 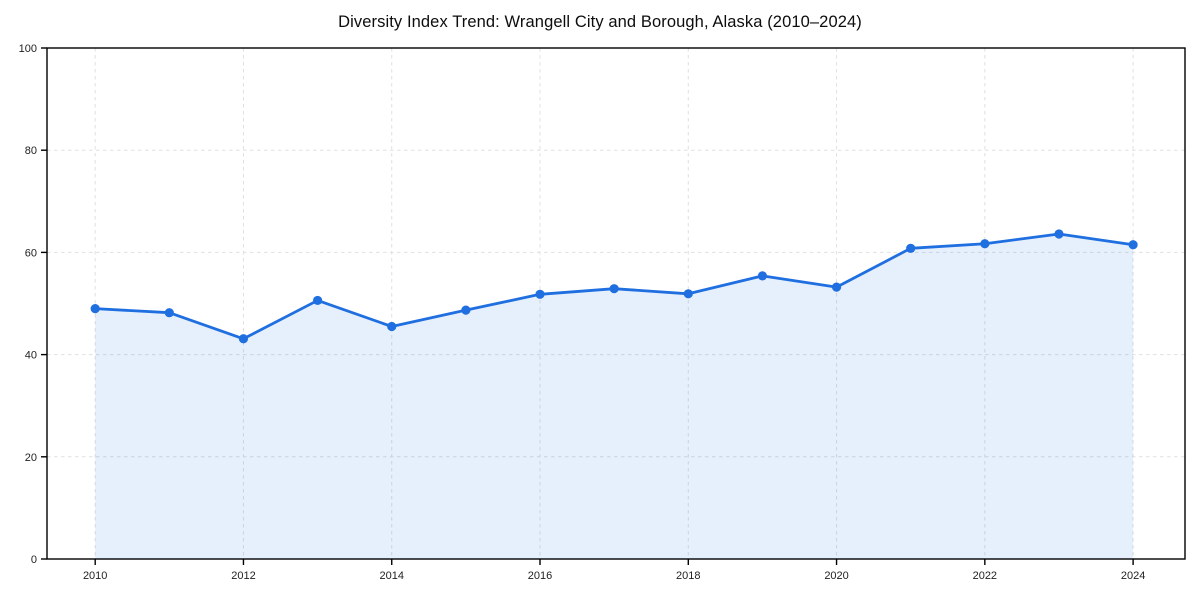 I want to click on x-tick-label: 2024, so click(x=1133, y=576).